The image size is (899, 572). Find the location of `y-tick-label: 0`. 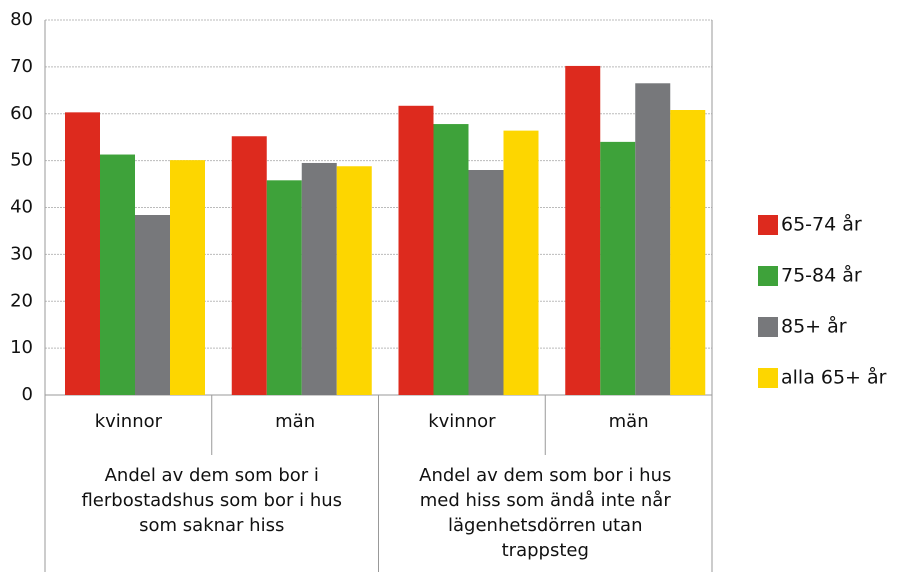

y-tick-label: 0 is located at coordinates (27, 394).